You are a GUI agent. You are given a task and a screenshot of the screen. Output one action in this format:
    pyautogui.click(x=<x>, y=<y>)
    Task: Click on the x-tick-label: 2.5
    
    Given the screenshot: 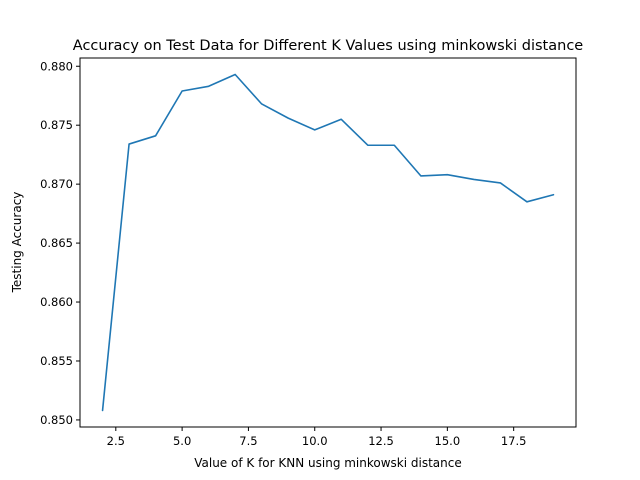 What is the action you would take?
    pyautogui.click(x=116, y=441)
    